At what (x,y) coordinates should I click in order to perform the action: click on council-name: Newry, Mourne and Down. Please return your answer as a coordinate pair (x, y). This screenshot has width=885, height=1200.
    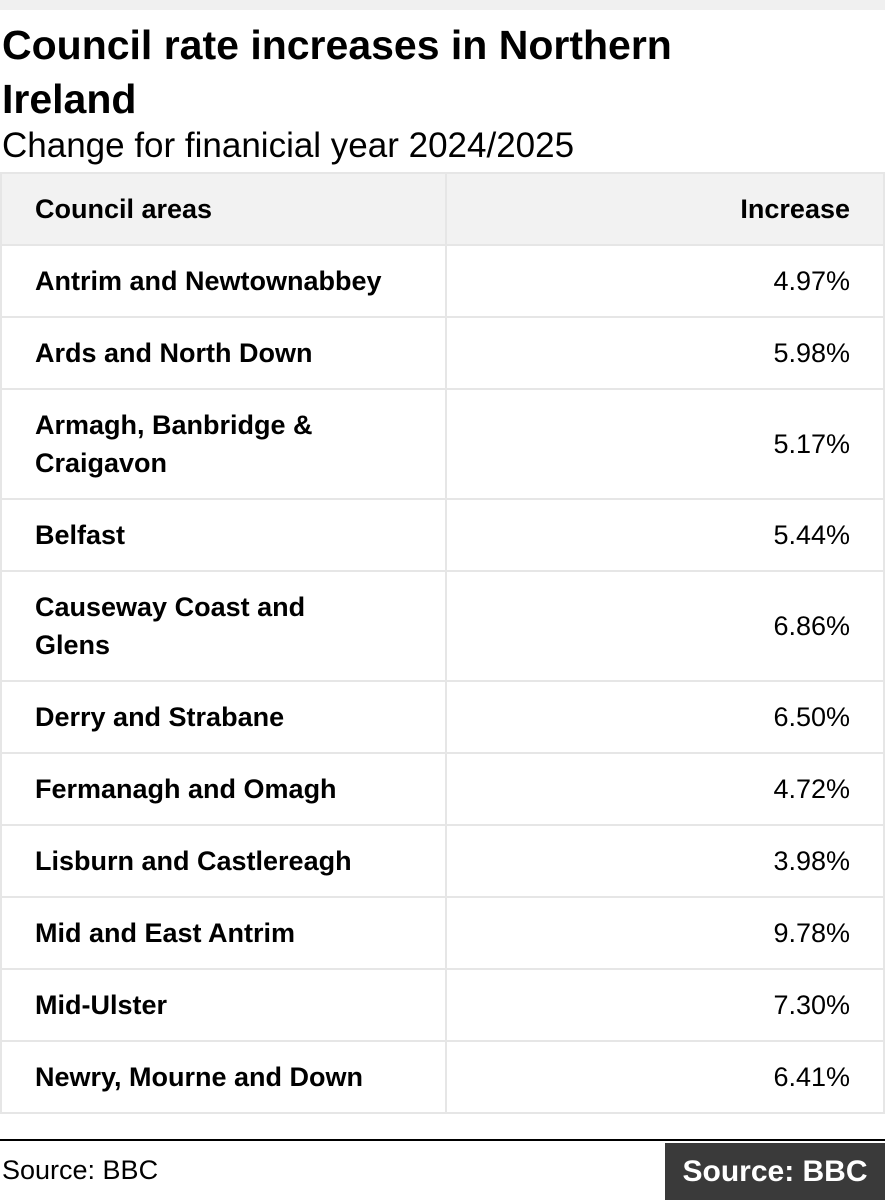
    Looking at the image, I should click on (199, 1077).